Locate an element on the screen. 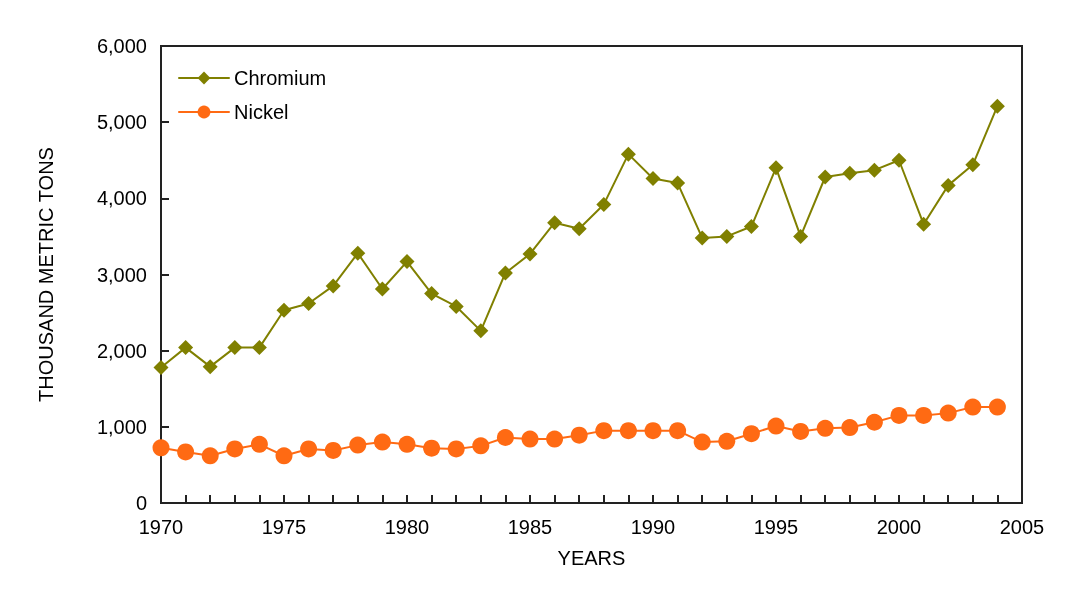 Image resolution: width=1076 pixels, height=606 pixels. x-axis-title: YEARS is located at coordinates (591, 558).